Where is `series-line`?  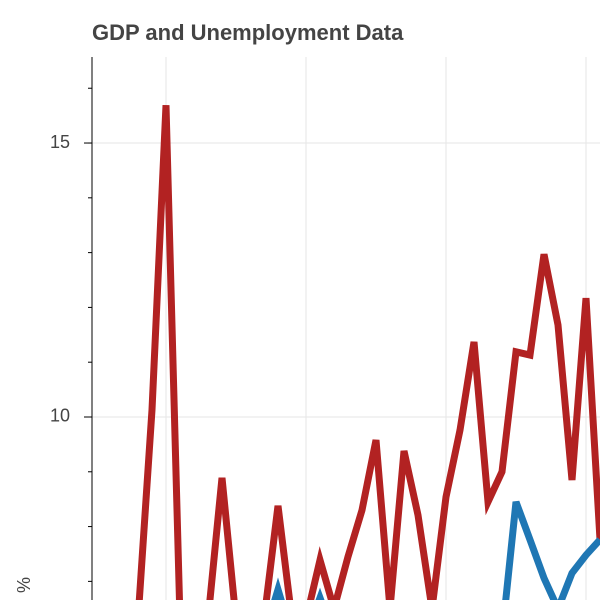 series-line is located at coordinates (435, 550).